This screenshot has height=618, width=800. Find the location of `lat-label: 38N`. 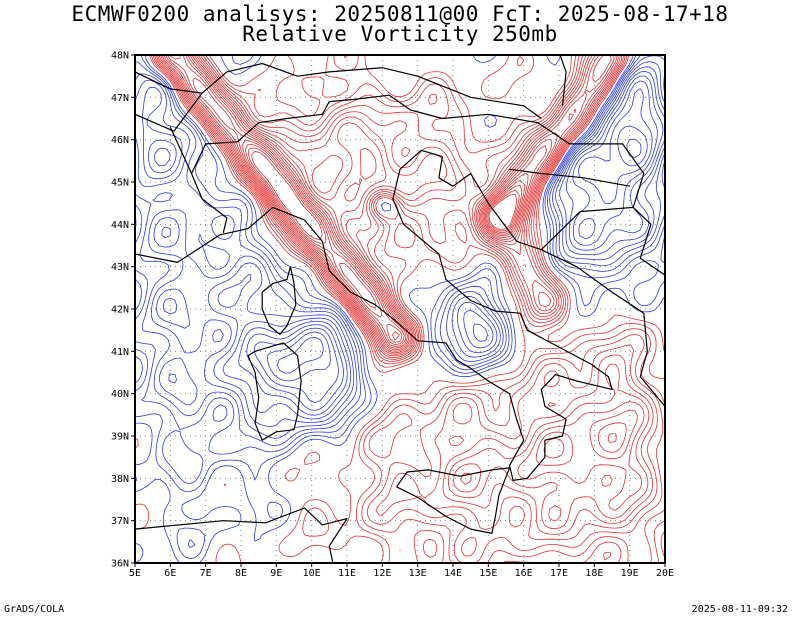

lat-label: 38N is located at coordinates (120, 479).